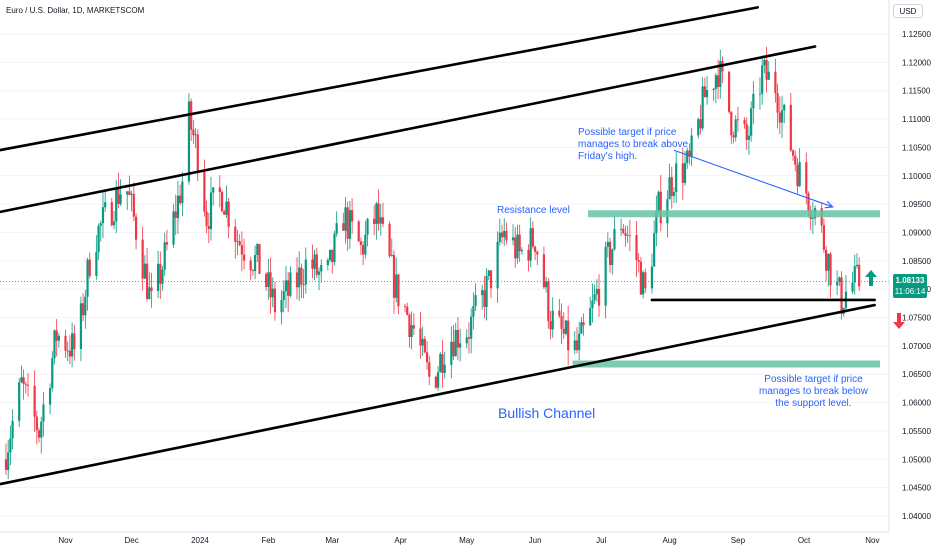 The width and height of the screenshot is (932, 550). I want to click on x-tick-label: Dec, so click(132, 540).